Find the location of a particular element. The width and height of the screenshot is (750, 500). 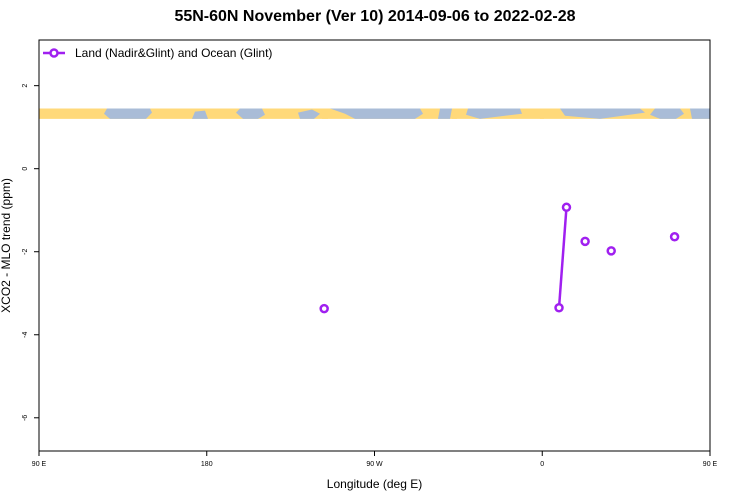

x-tick-label: 0 is located at coordinates (542, 464).